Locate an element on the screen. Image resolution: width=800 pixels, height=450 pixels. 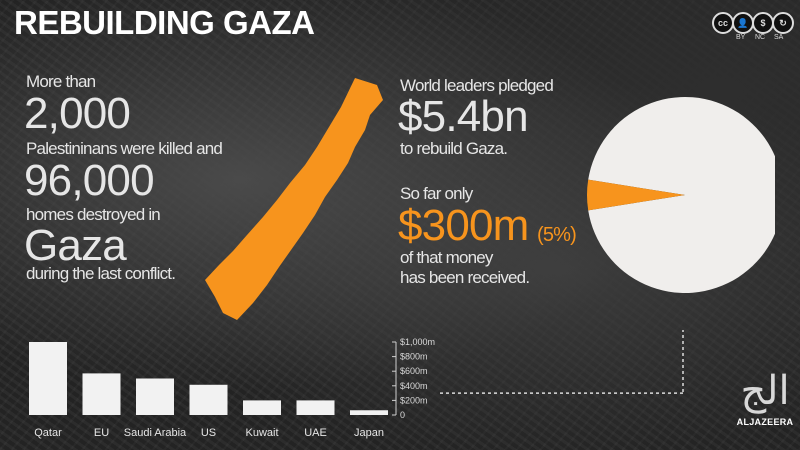
y-tick-label: $800m is located at coordinates (414, 357).